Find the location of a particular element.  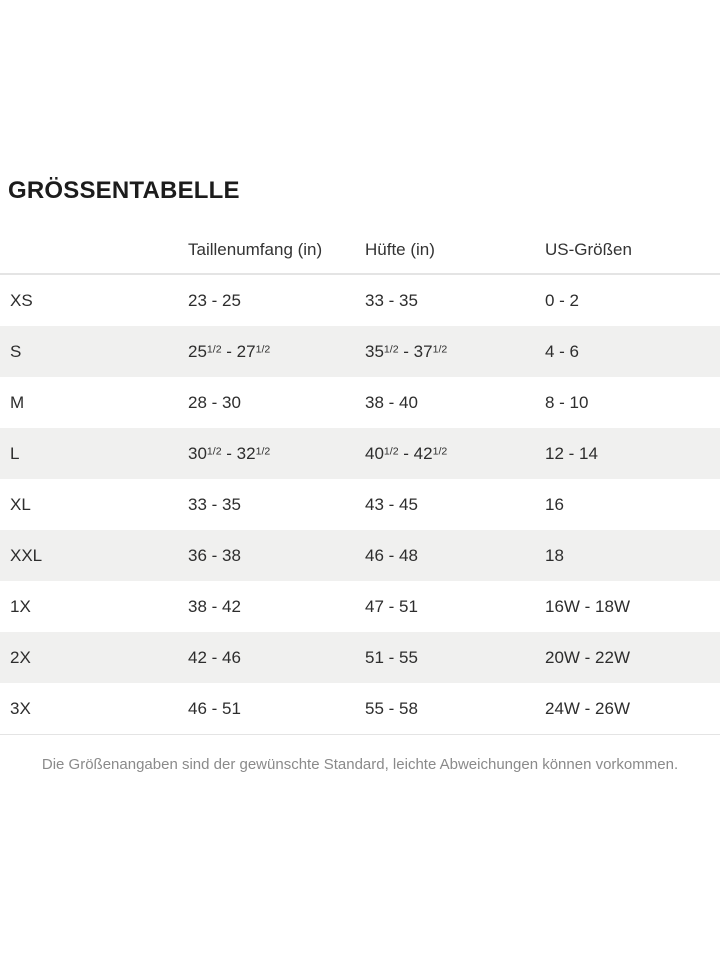

cell-hips-range: 43 - 45 is located at coordinates (391, 504).